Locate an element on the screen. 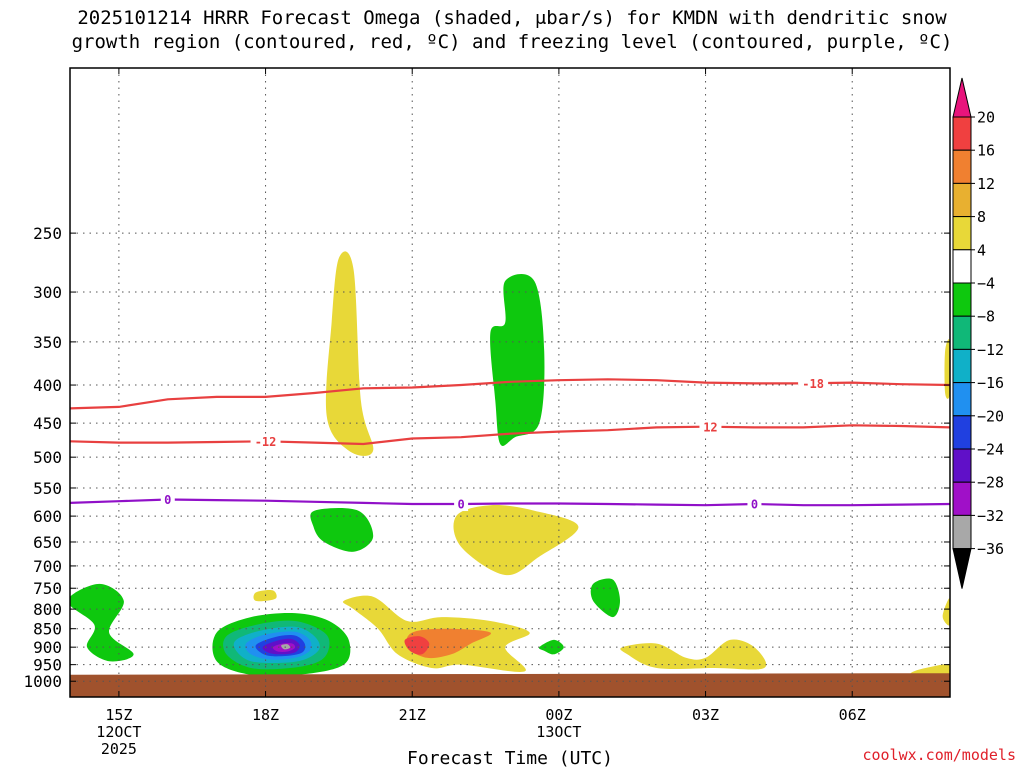 Image resolution: width=1024 pixels, height=768 pixels. contour-dgz-minus12 is located at coordinates (510, 435).